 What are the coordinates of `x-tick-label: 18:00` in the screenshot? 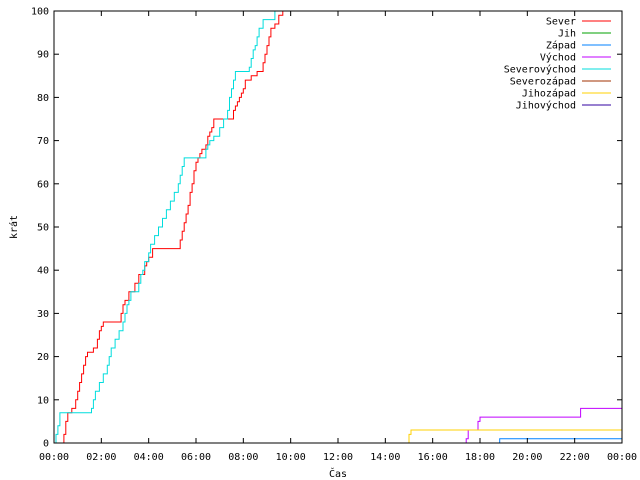 It's located at (480, 457).